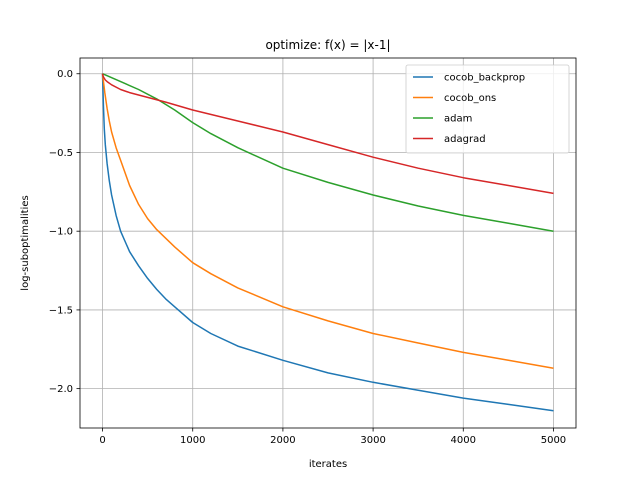 The width and height of the screenshot is (640, 480). I want to click on x-axis-ticks: 0 1000 2000 3000 4000 5000, so click(332, 437).